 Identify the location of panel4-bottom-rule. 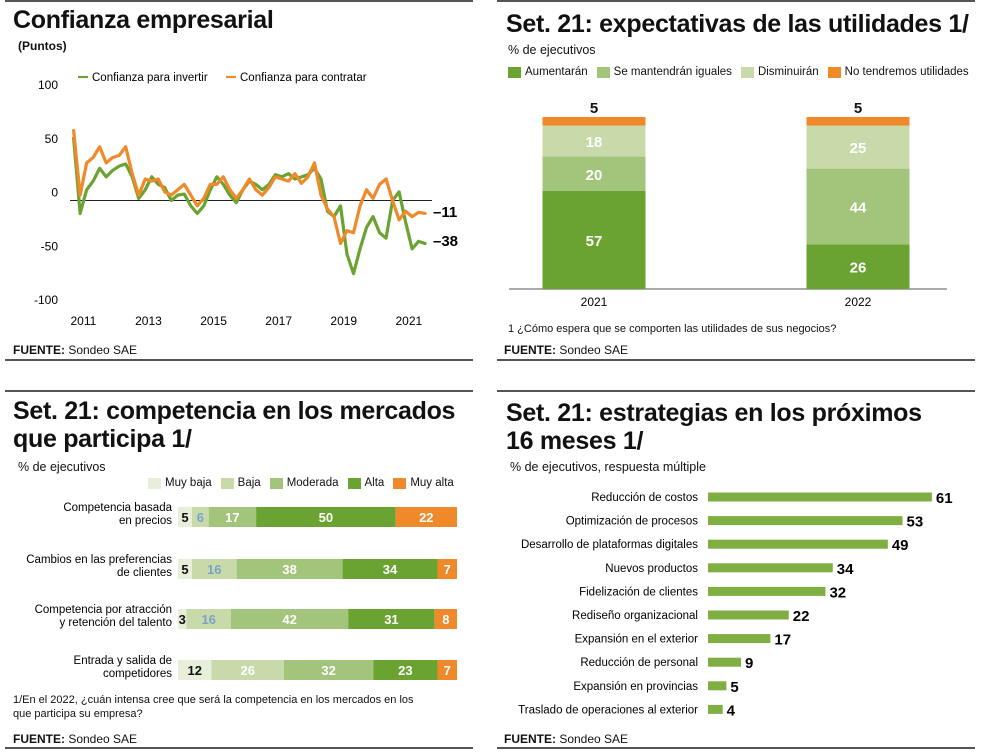
(736, 748).